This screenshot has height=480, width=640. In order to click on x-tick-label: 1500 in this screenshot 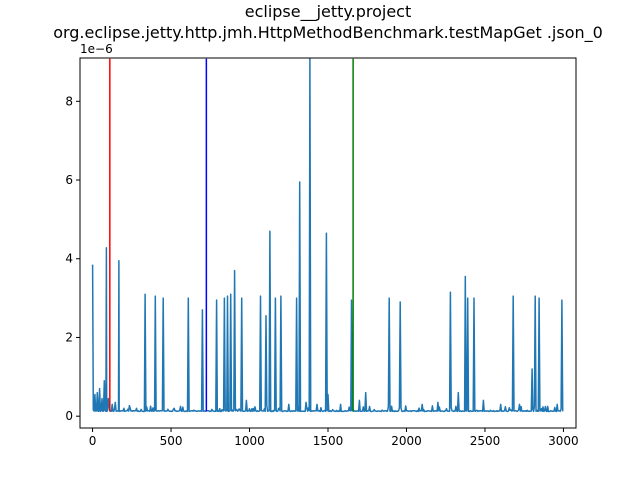, I will do `click(328, 441)`.